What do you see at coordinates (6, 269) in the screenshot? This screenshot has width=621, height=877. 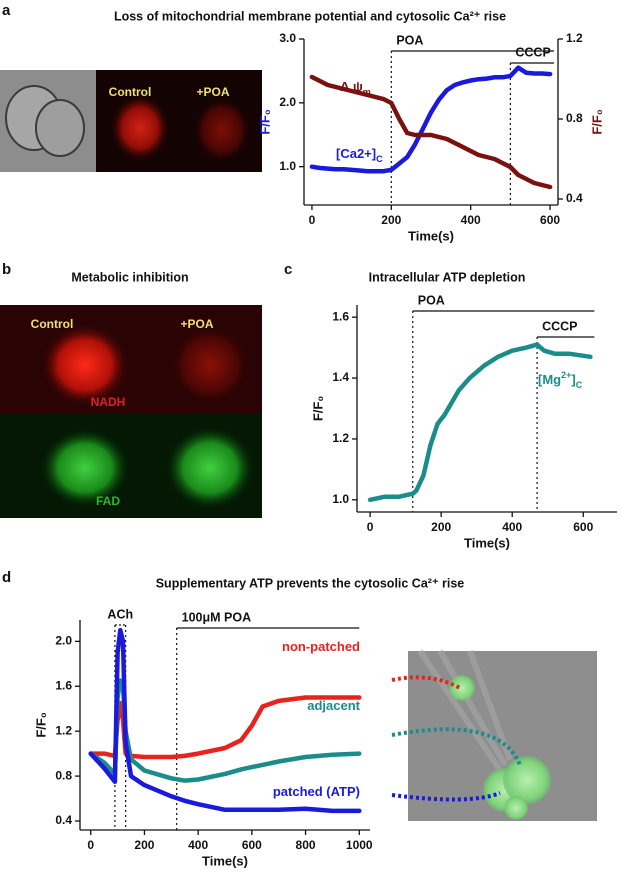 I see `panel-label: b` at bounding box center [6, 269].